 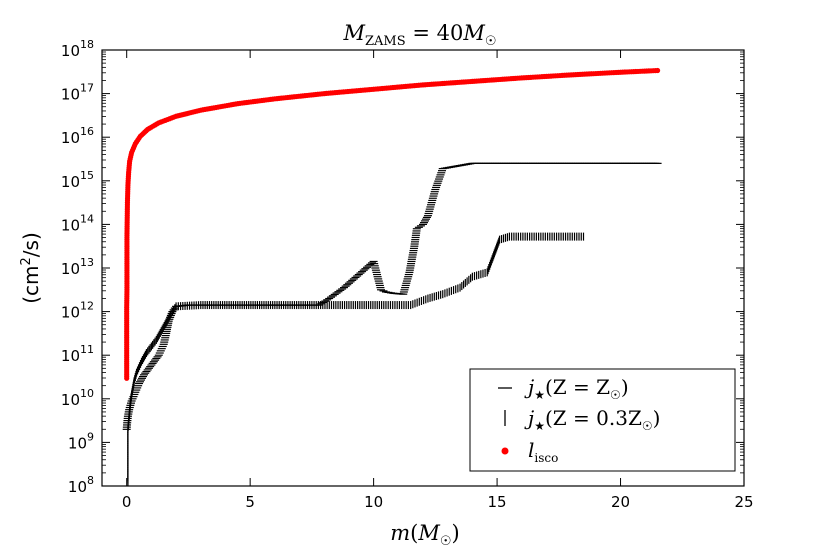 I want to click on legend: j★(Z = Z☉) j★(Z = 0.3Z☉) lisco, so click(x=602, y=420).